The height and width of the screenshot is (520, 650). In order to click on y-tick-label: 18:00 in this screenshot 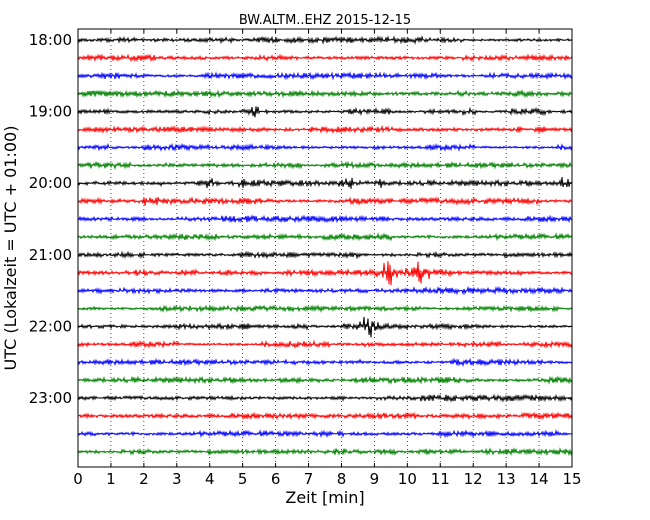, I will do `click(50, 40)`.